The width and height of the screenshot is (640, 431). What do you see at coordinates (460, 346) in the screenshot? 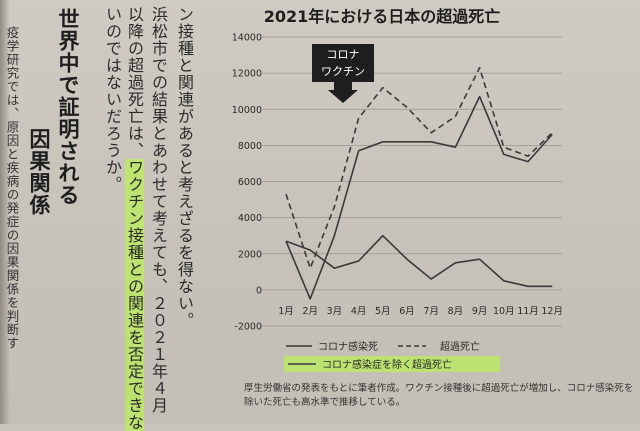
I see `legend-label-excess-deaths: 超過死亡` at bounding box center [460, 346].